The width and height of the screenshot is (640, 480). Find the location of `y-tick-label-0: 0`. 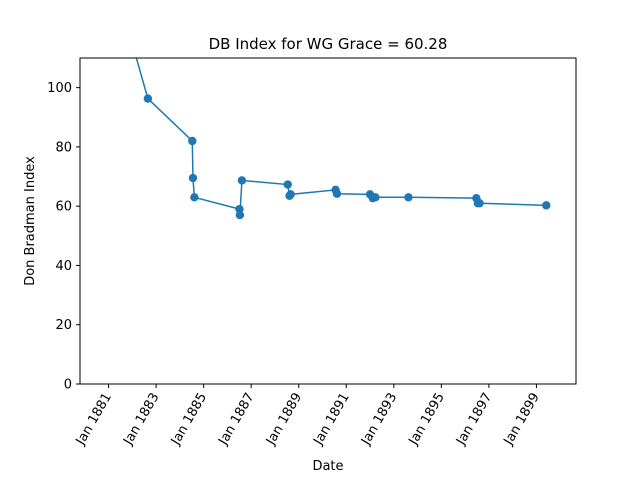

y-tick-label-0: 0 is located at coordinates (68, 385).